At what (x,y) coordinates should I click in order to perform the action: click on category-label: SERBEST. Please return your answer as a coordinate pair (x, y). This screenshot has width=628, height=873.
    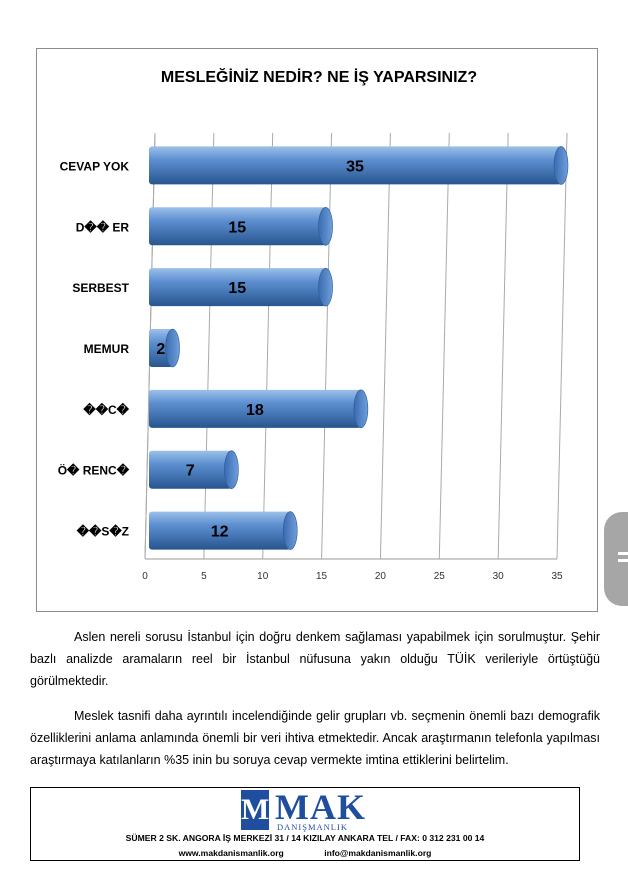
    Looking at the image, I should click on (100, 288).